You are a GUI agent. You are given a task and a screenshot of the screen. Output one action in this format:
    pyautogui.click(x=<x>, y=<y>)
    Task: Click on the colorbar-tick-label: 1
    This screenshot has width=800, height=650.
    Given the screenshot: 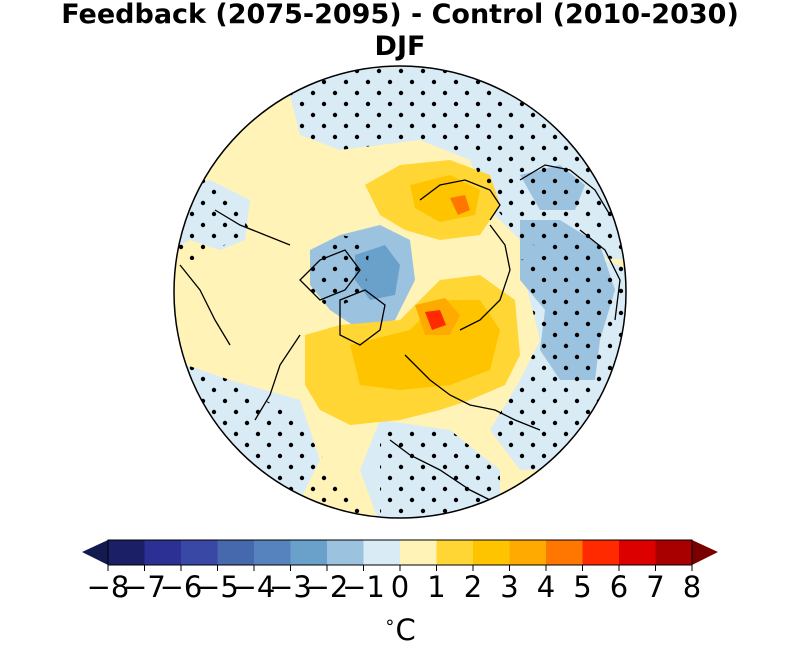 What is the action you would take?
    pyautogui.click(x=436, y=587)
    